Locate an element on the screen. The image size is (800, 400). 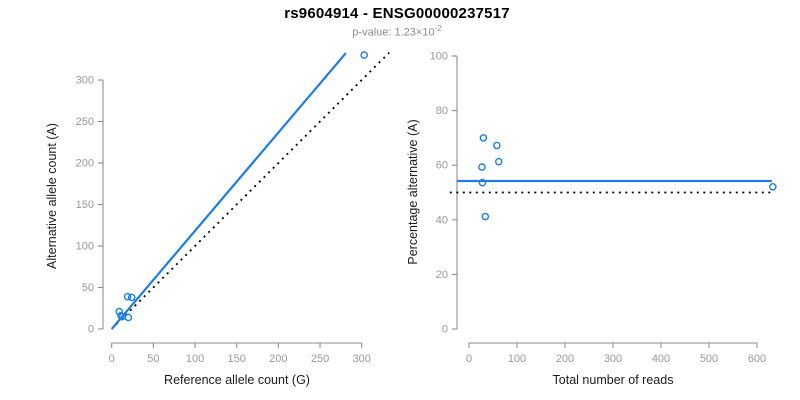
figure-title: rs9604914 - ENSG00000237517 is located at coordinates (397, 13).